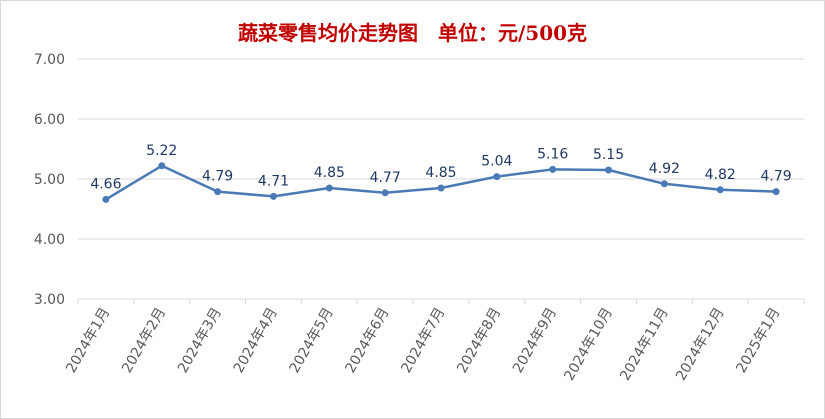  I want to click on x-tick-label: 2024年5月, so click(312, 340).